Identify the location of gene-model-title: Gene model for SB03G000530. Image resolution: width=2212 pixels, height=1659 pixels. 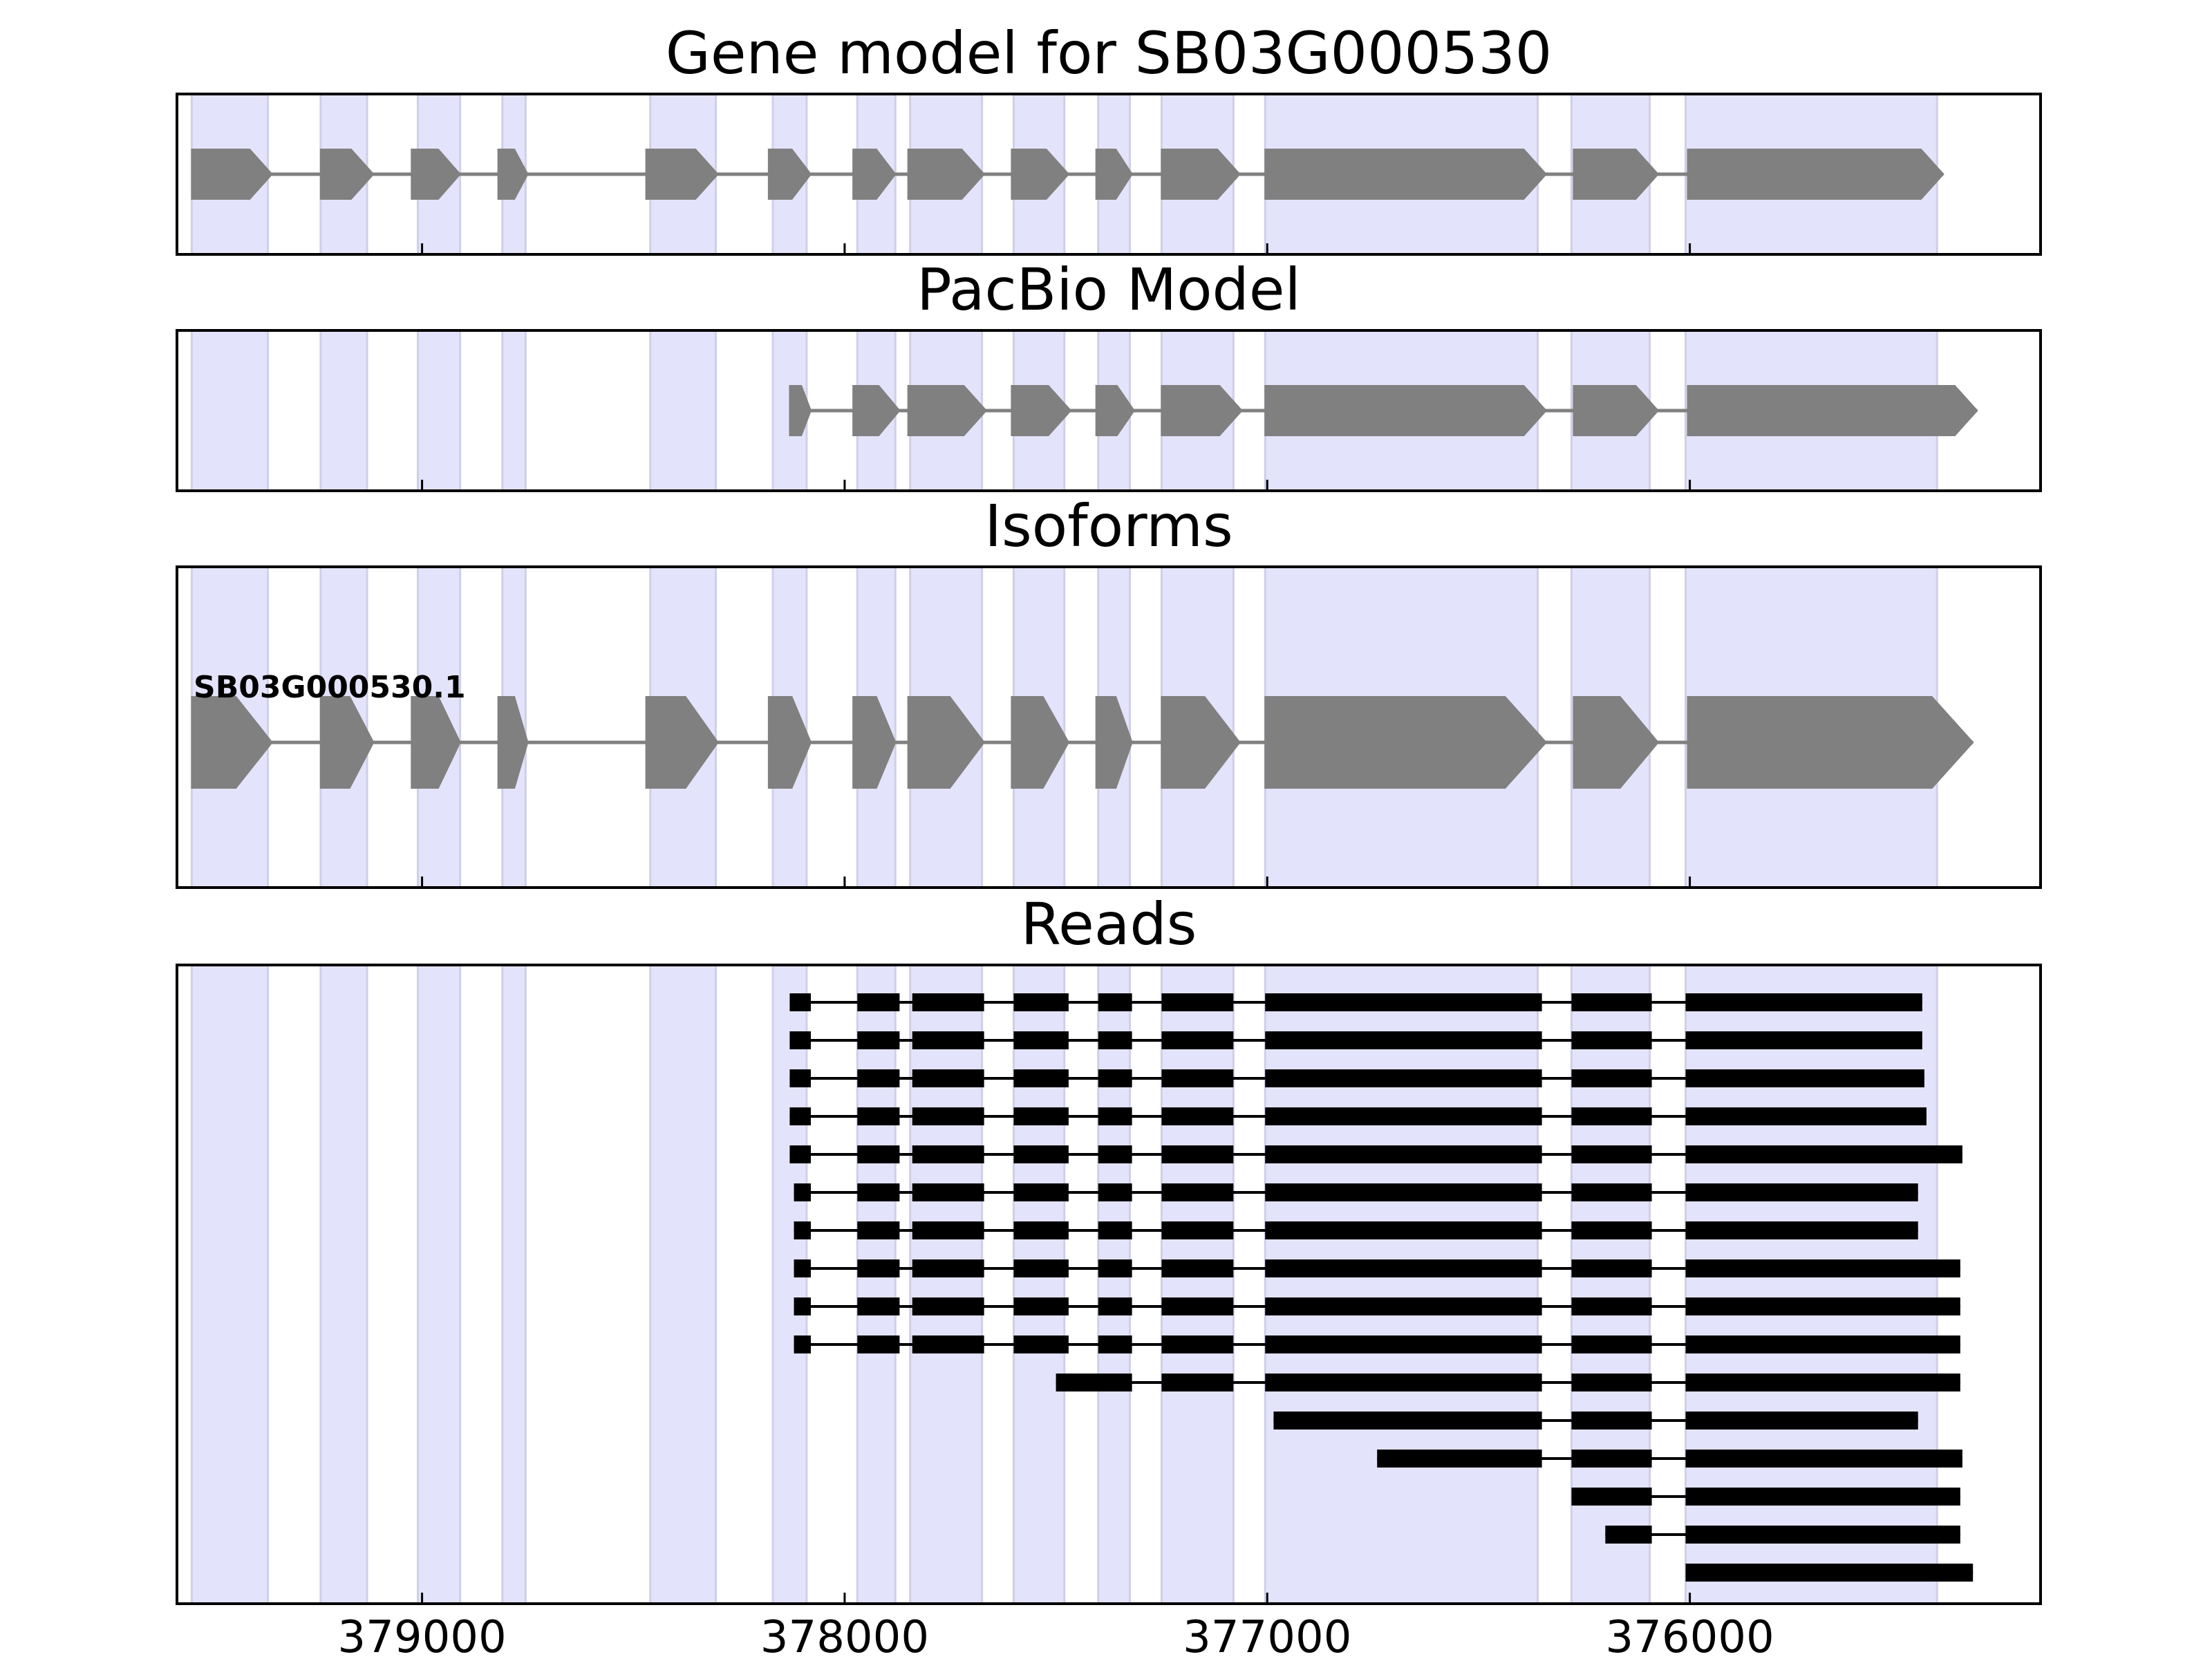
(1109, 53).